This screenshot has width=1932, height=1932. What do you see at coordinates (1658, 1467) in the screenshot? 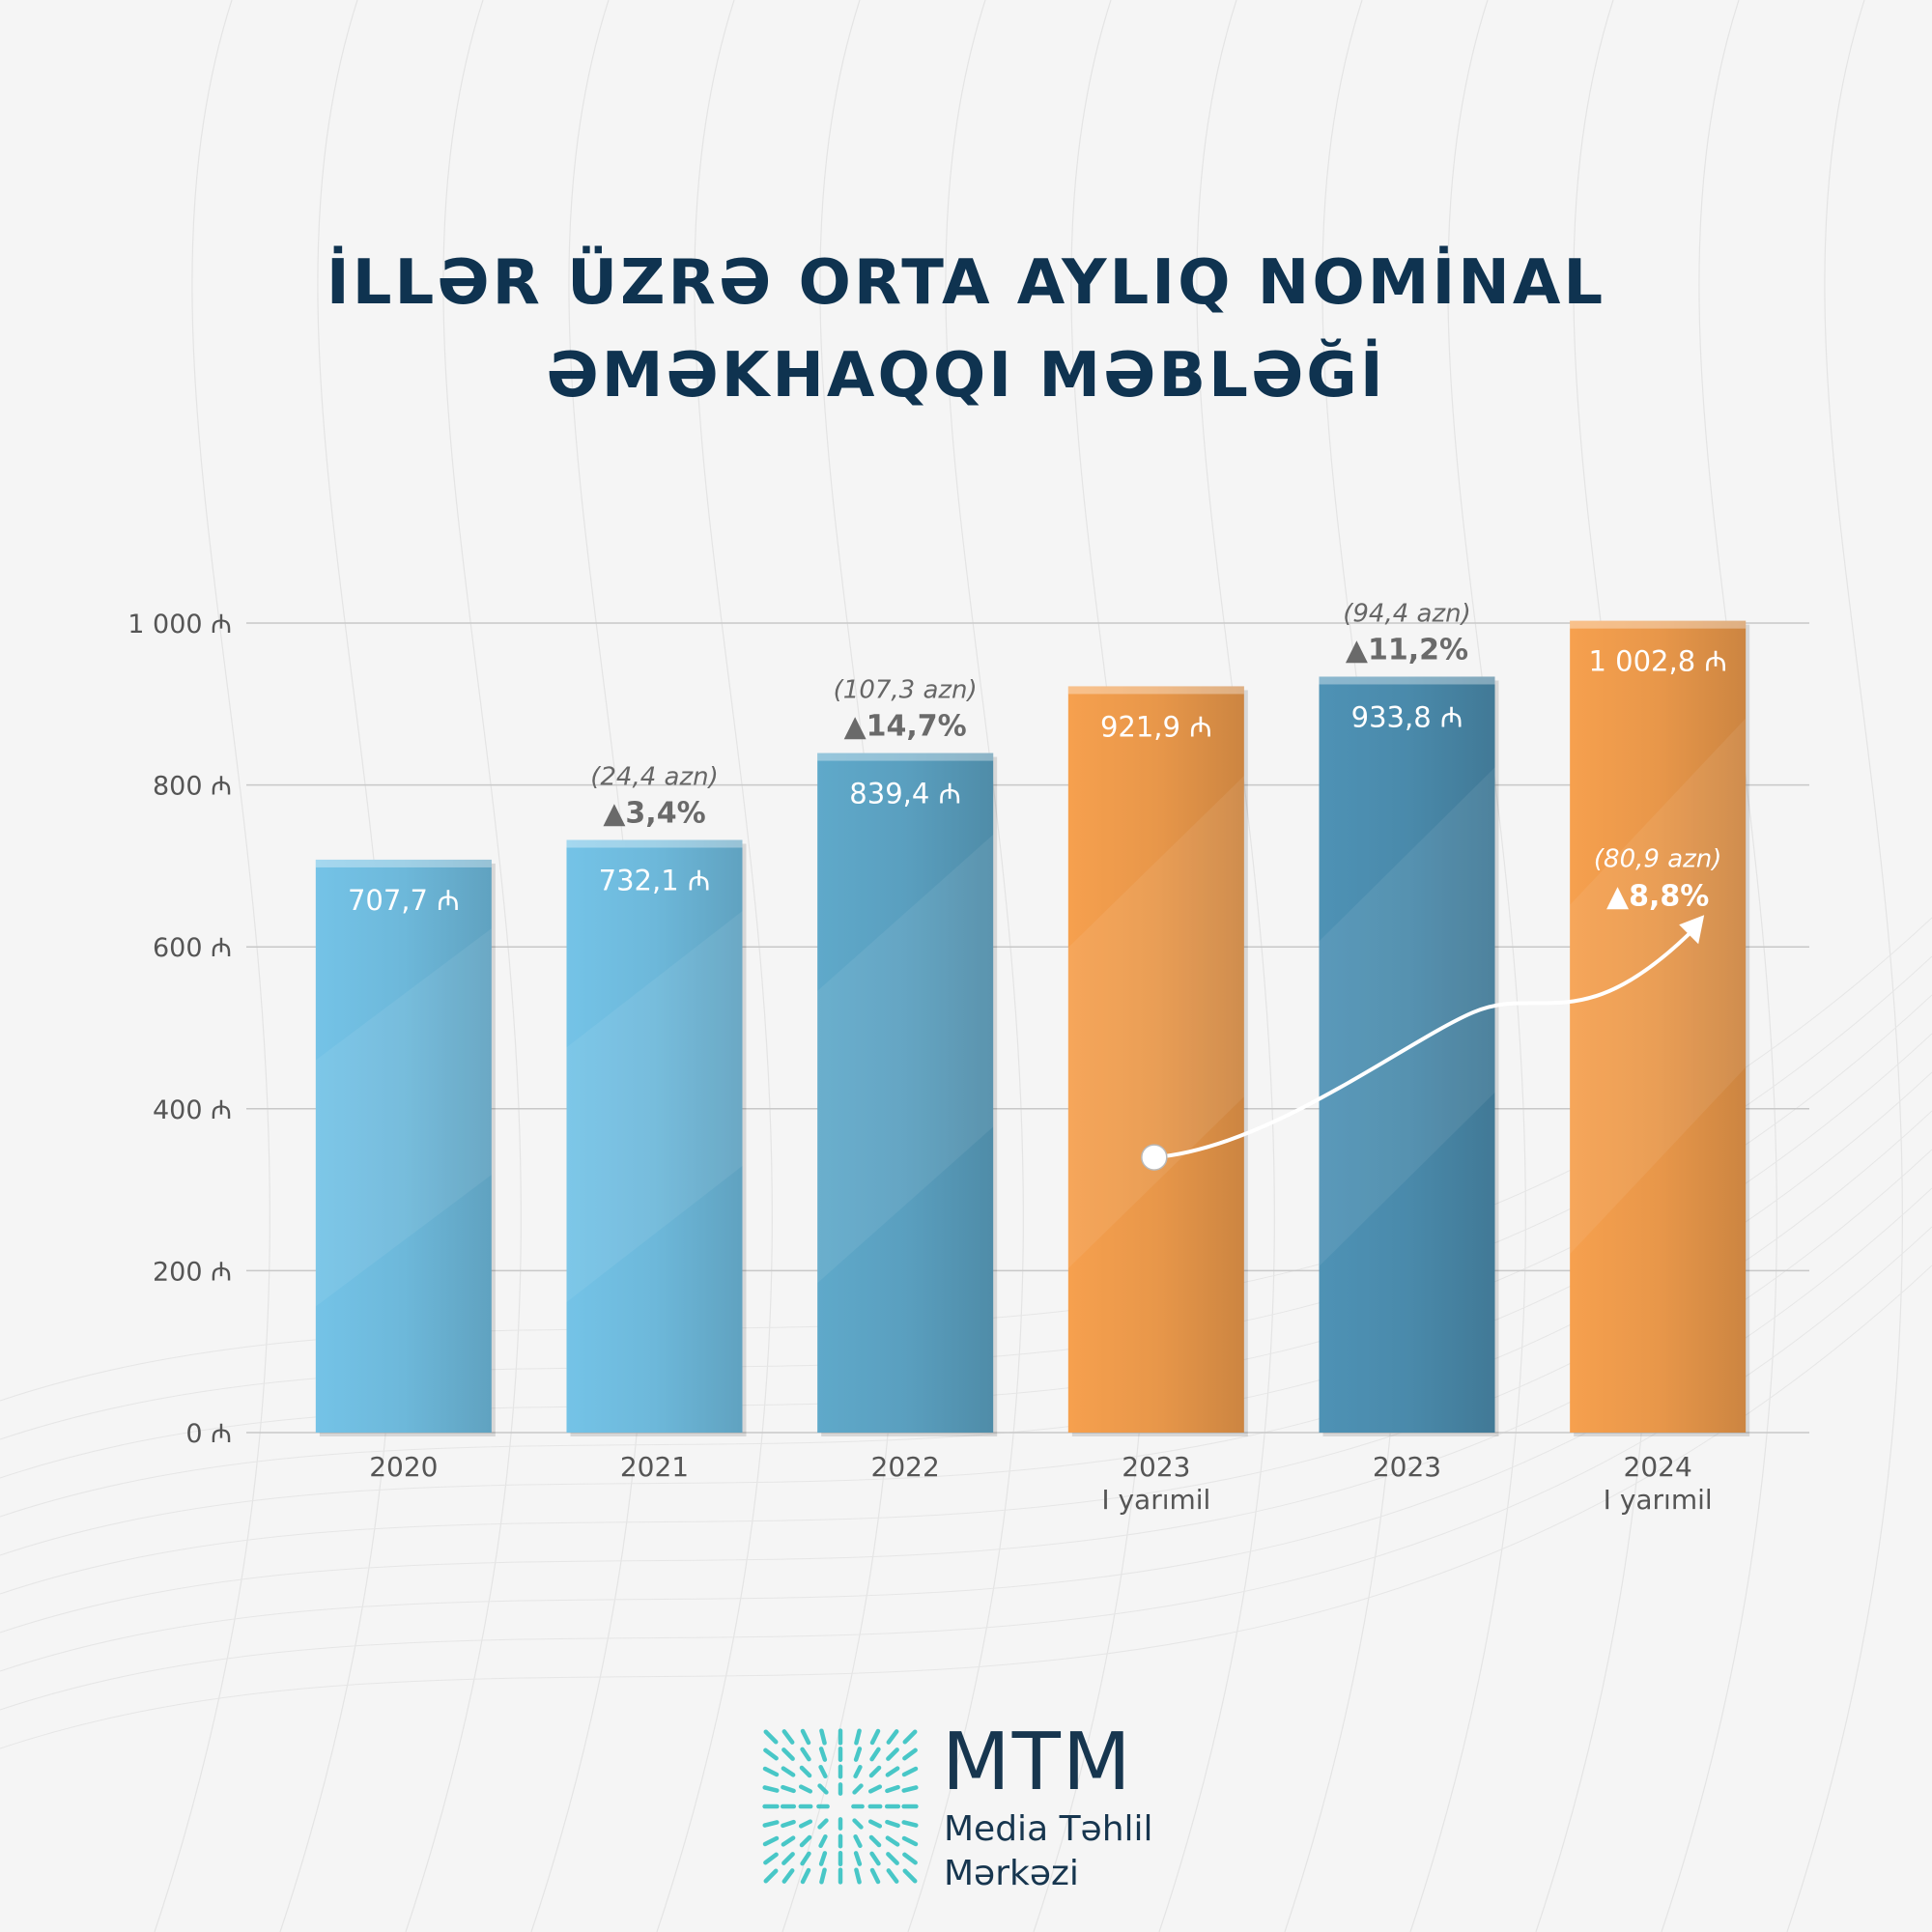
I see `x-tick-label: 2024` at bounding box center [1658, 1467].